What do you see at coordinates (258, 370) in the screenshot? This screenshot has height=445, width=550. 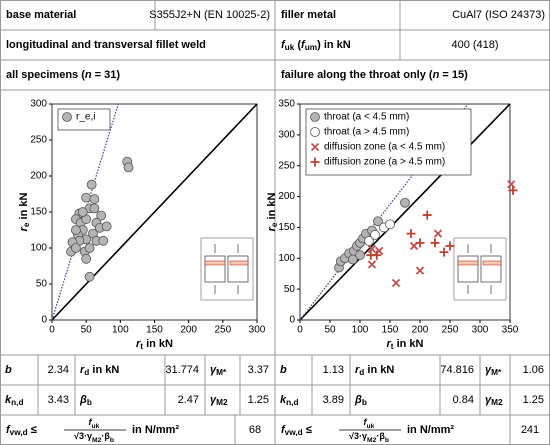 I see `stat-value: 3.37` at bounding box center [258, 370].